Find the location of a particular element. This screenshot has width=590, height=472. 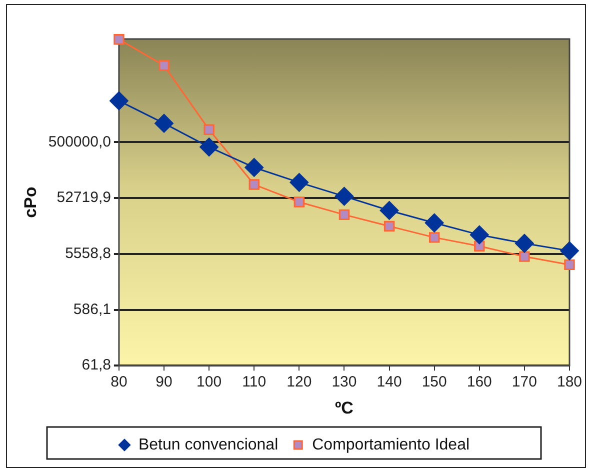

y-tick-label: 52719,9 is located at coordinates (83, 197).